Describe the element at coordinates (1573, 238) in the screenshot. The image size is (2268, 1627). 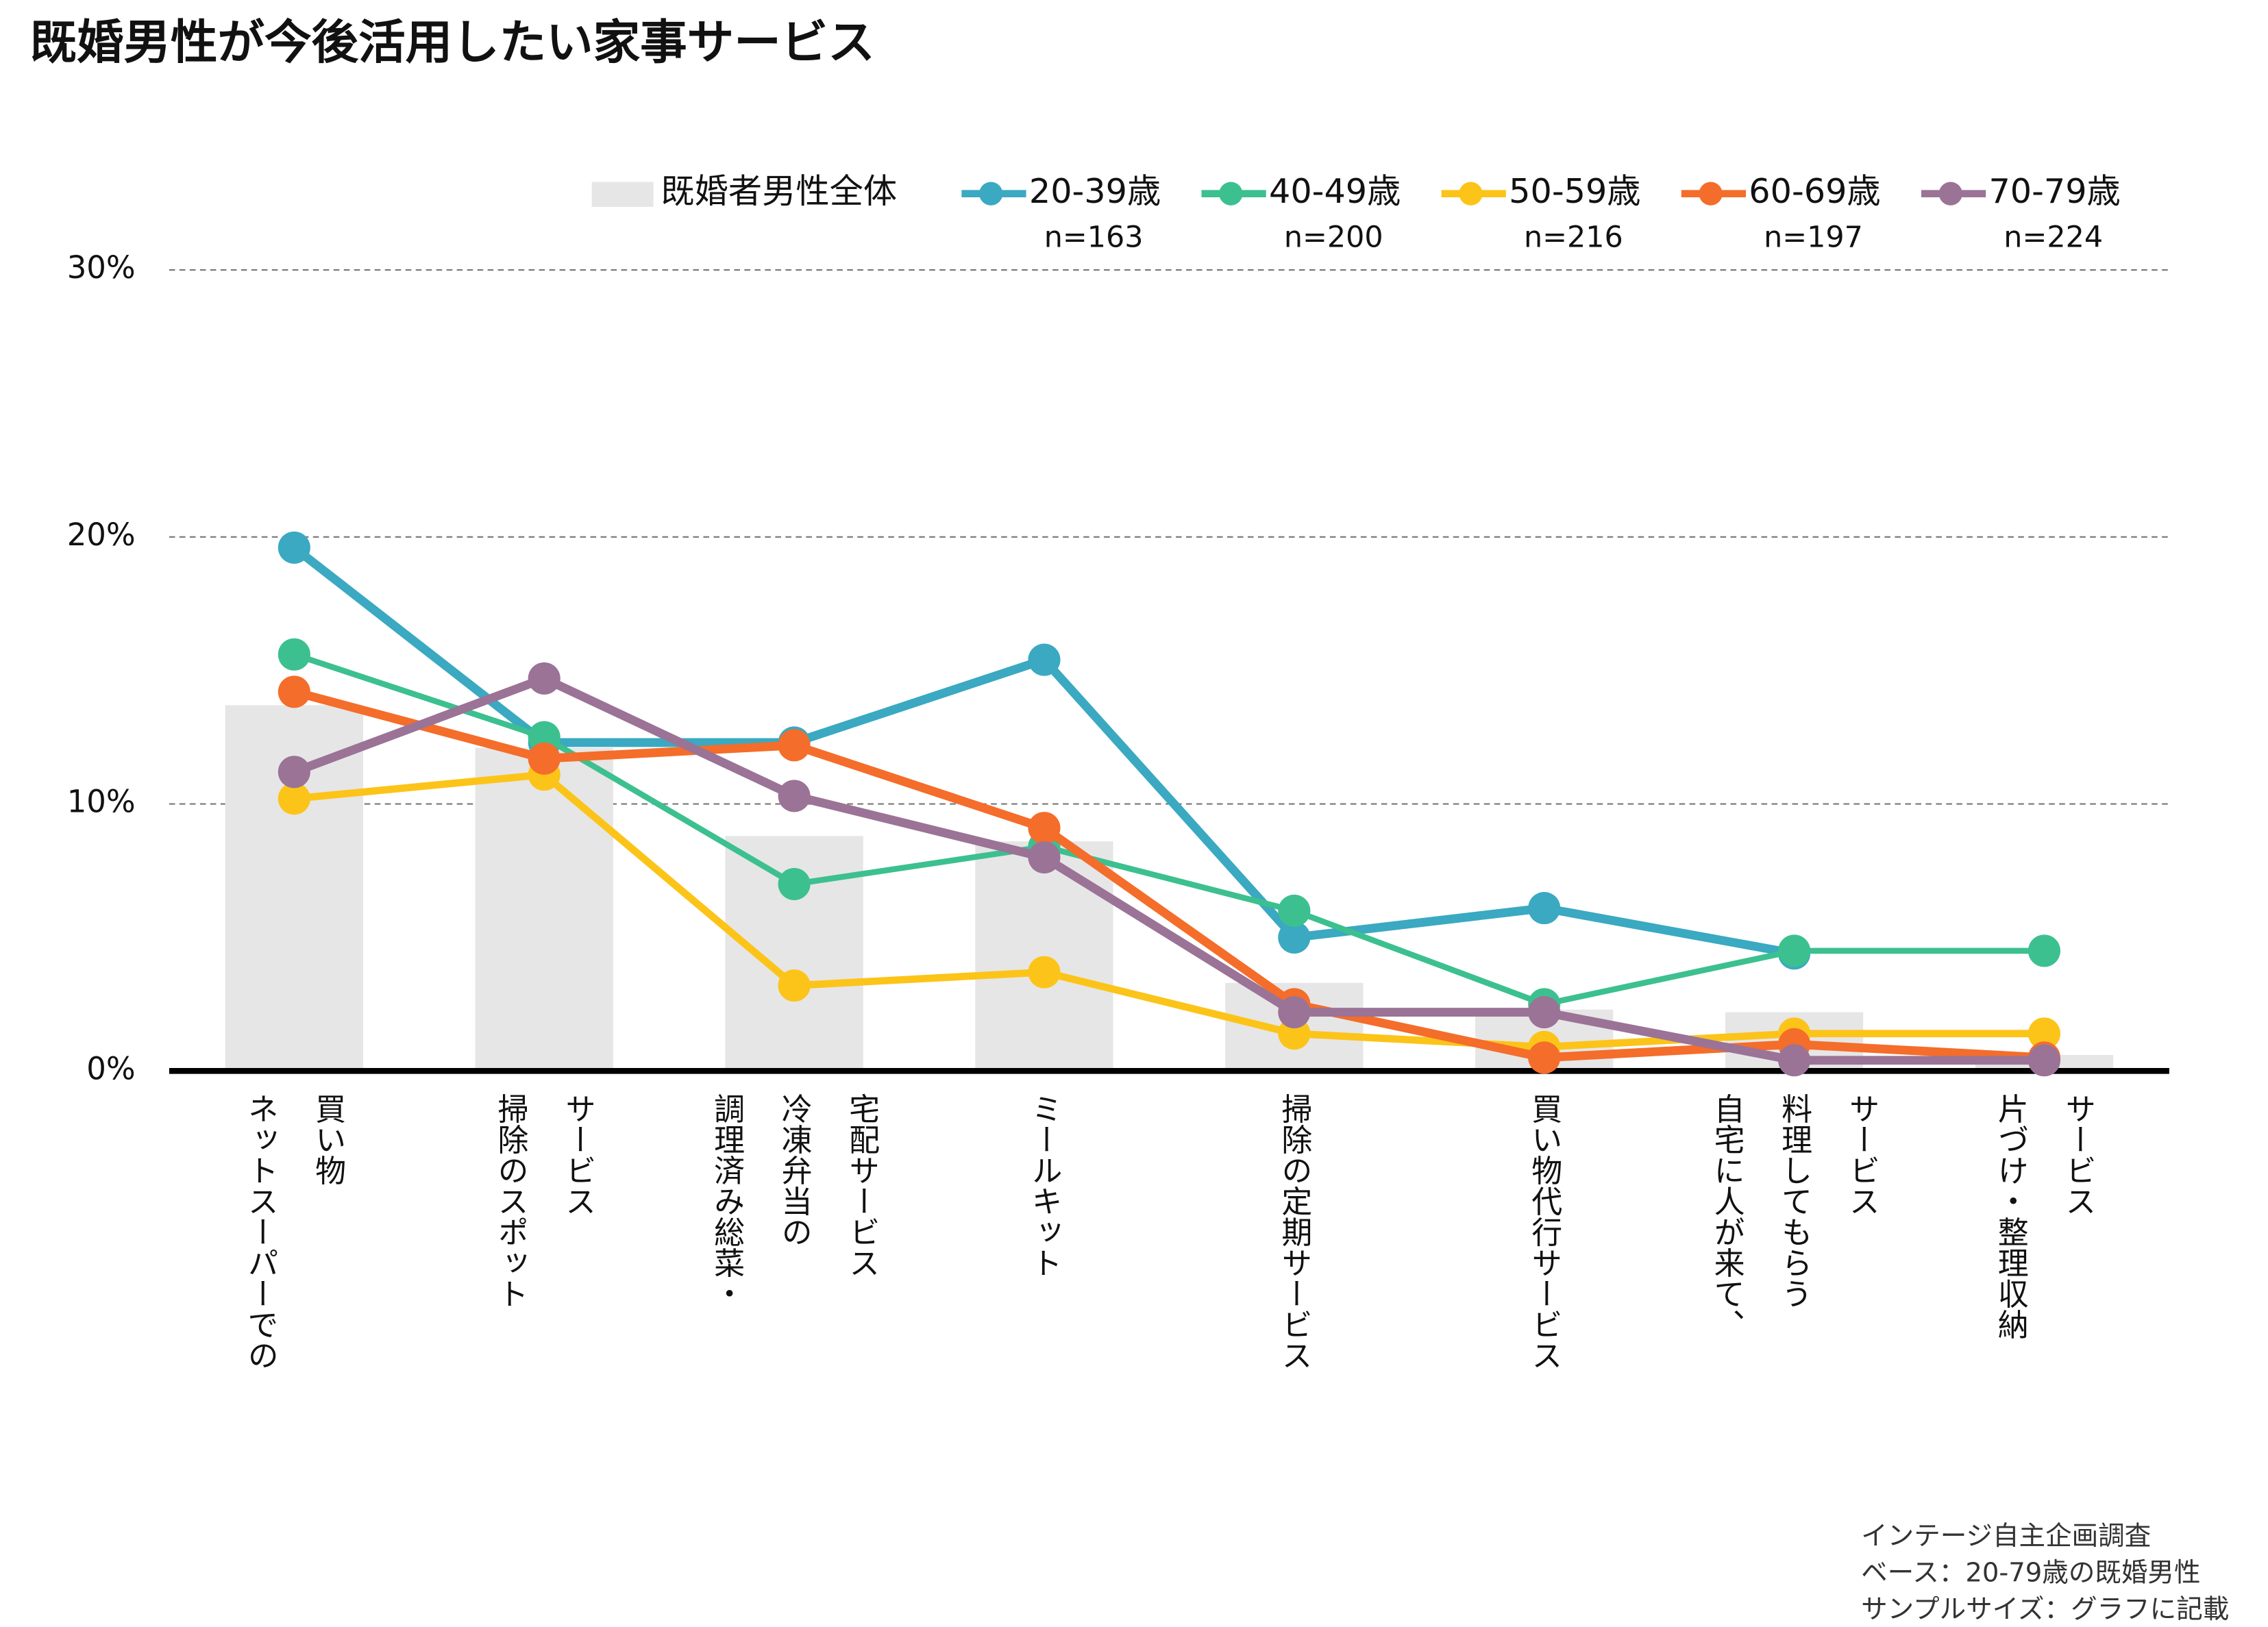
I see `legend-n: n=216` at that location.